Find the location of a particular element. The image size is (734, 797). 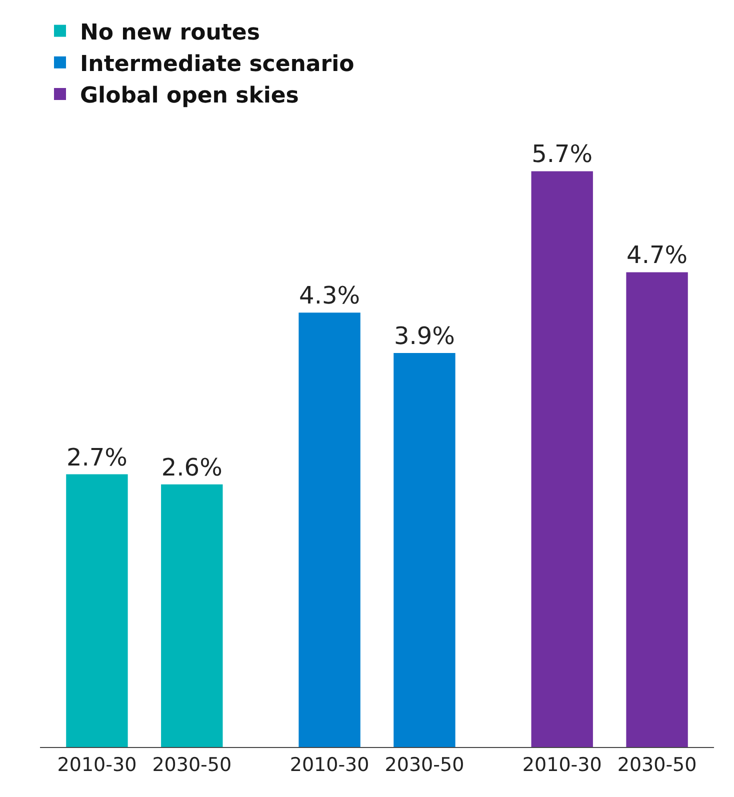

data-label: 5.7% is located at coordinates (562, 154).